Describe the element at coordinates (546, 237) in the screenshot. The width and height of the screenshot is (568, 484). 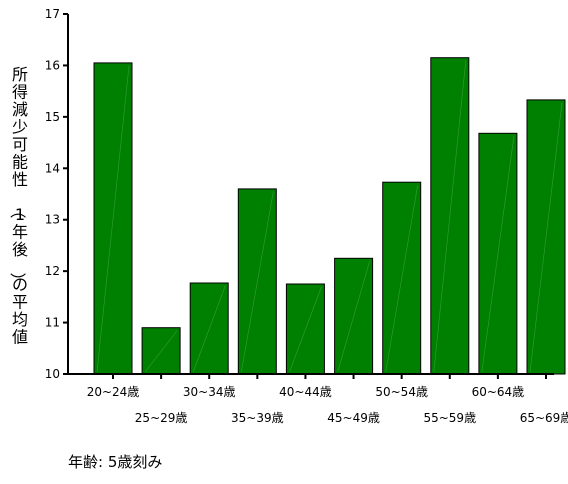
I see `bar-10-highlight` at that location.